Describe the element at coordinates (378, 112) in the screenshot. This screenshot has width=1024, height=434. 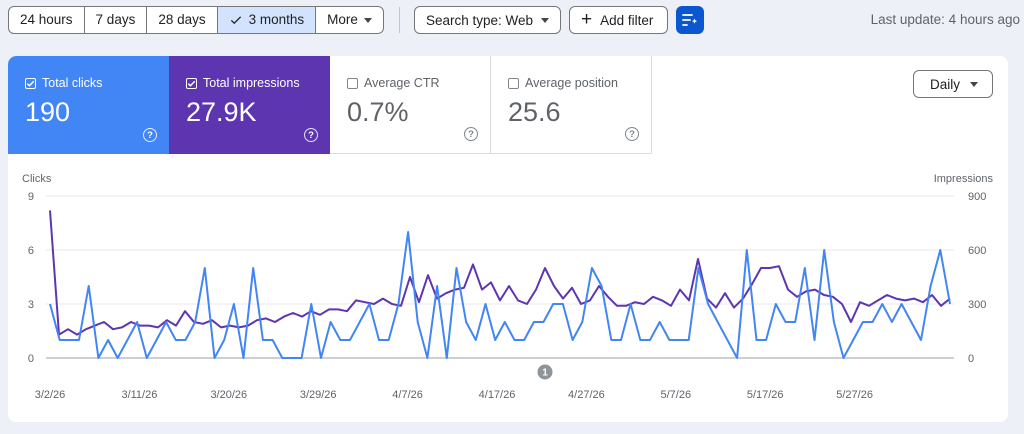
I see `metric-value: 0.7%` at that location.